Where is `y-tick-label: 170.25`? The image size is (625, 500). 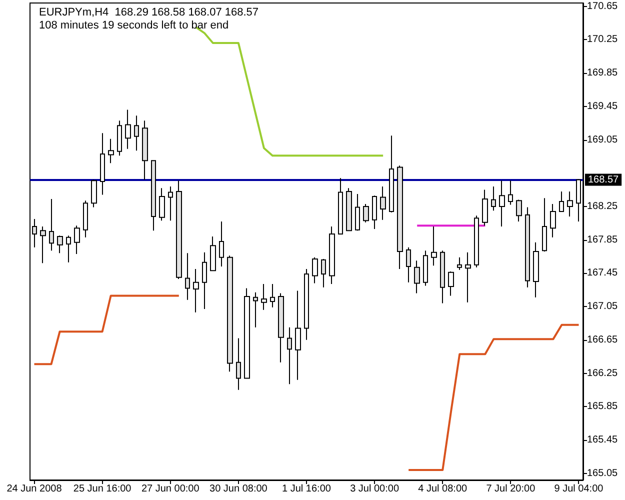
y-tick-label: 170.25 is located at coordinates (602, 40).